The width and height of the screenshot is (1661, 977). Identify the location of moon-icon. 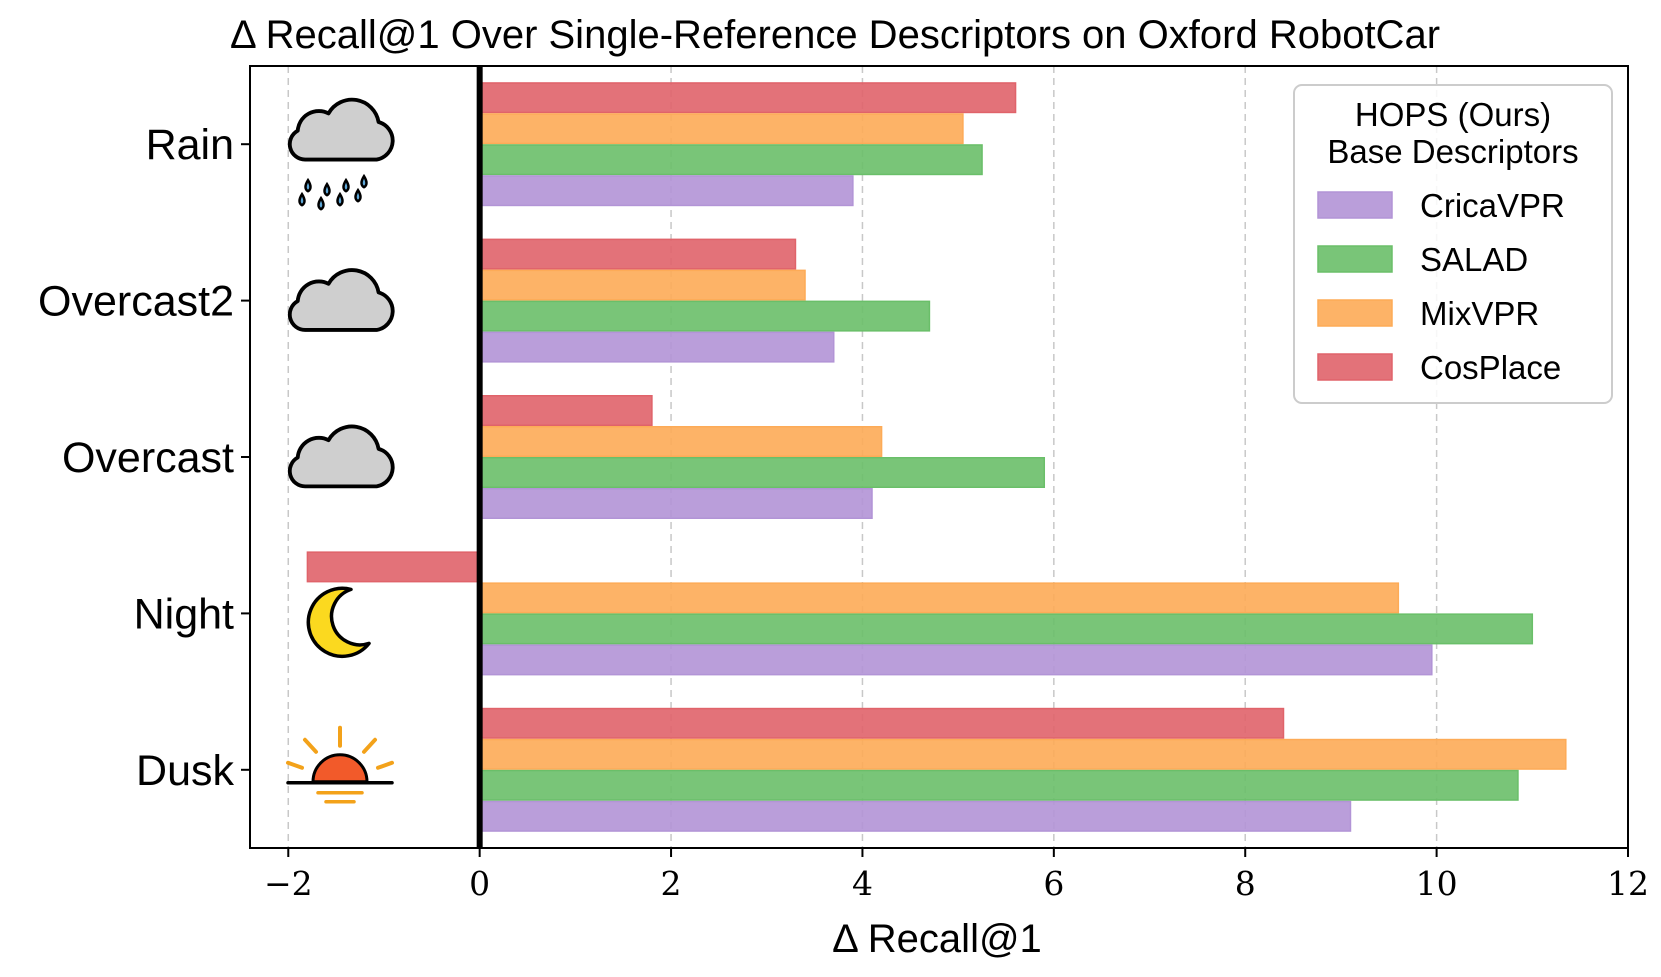
(338, 622).